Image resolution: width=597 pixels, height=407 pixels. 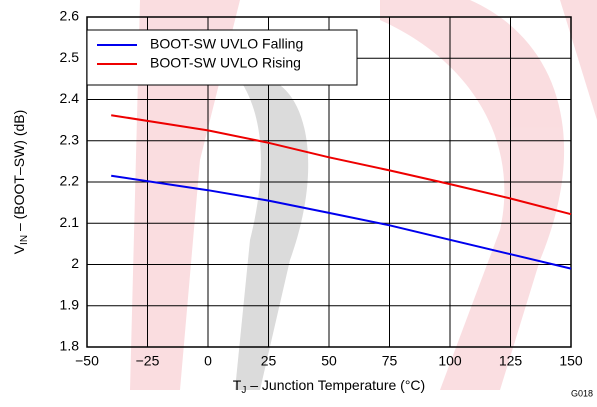 I want to click on figure-id: G018, so click(x=582, y=393).